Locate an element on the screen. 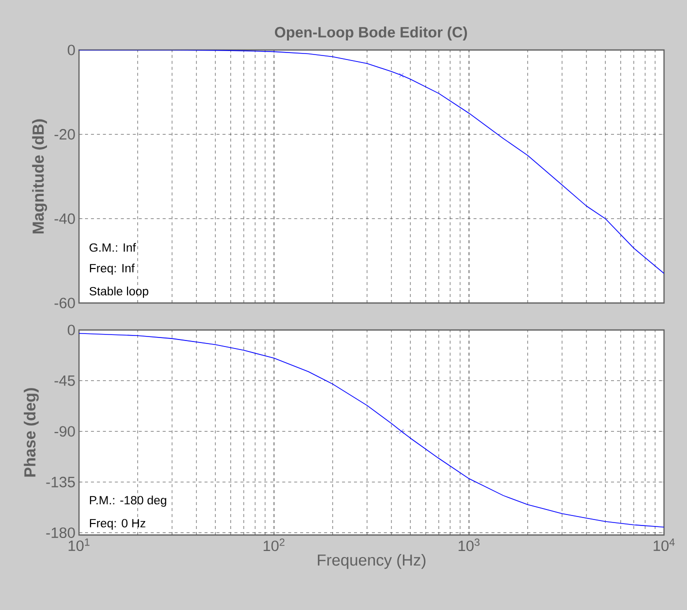 The height and width of the screenshot is (610, 687). x-tick-label: 10$^{1}$ is located at coordinates (79, 545).